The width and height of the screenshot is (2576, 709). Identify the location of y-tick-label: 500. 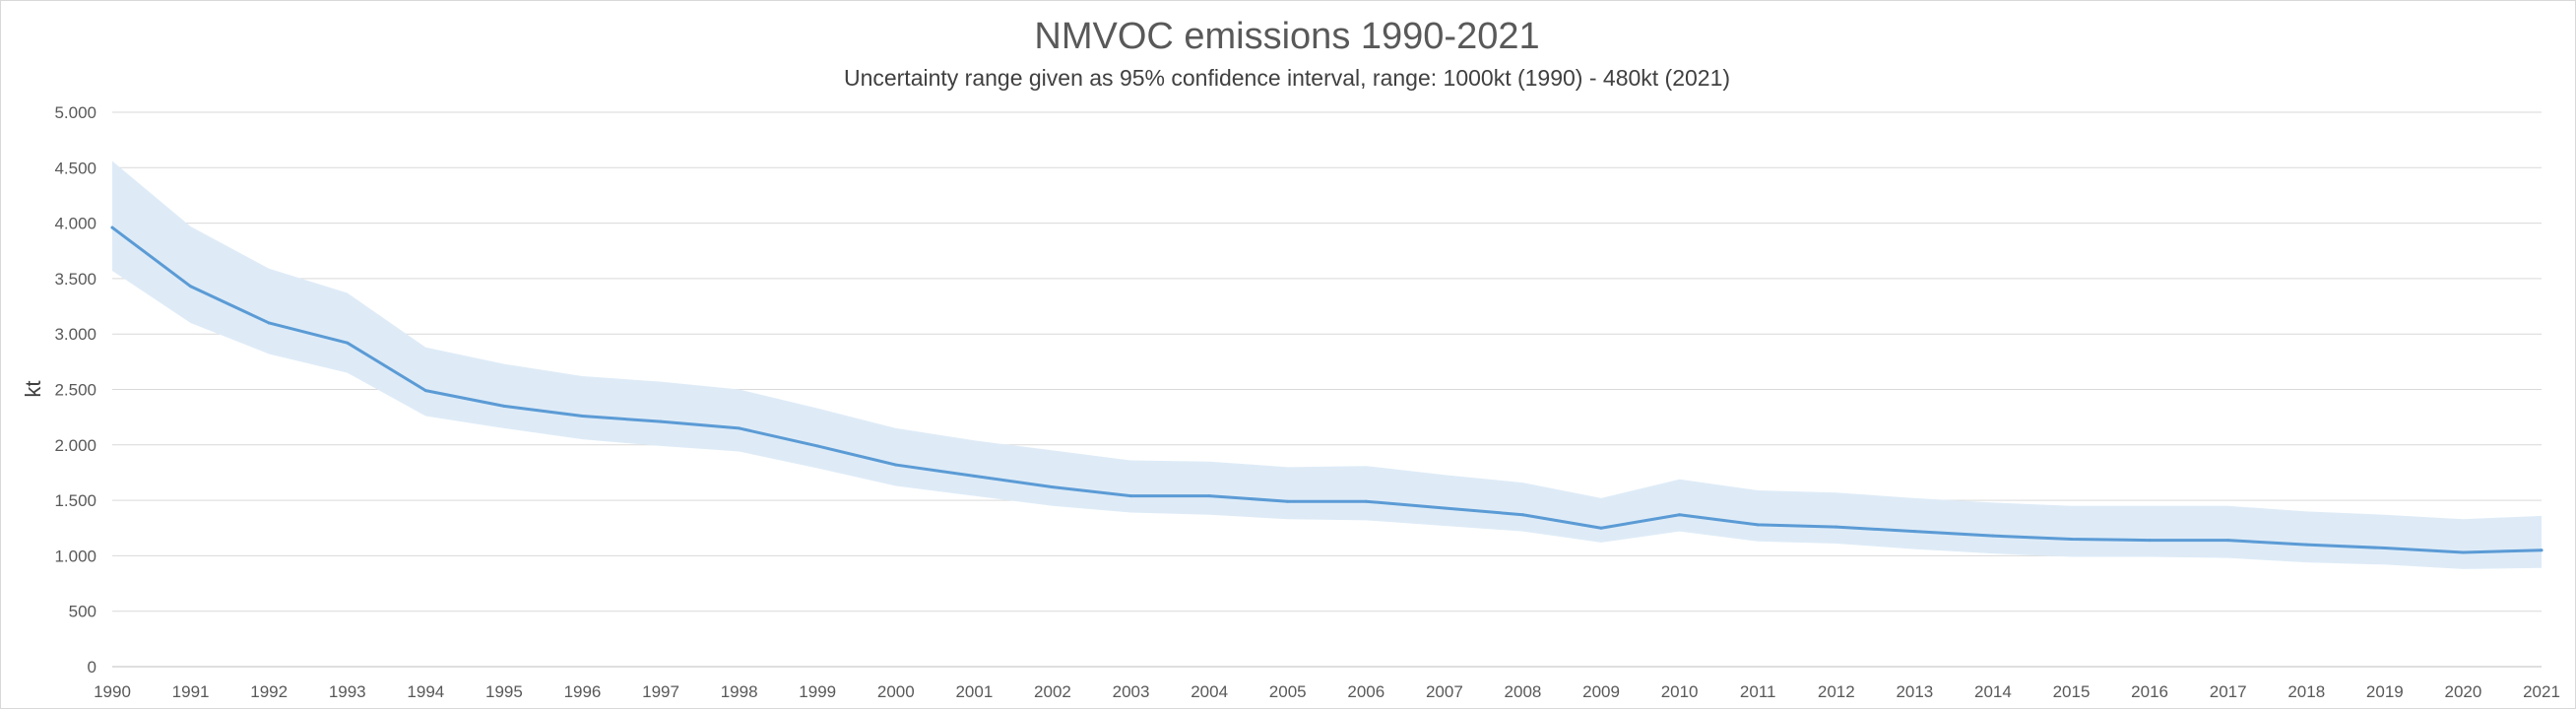
(83, 612).